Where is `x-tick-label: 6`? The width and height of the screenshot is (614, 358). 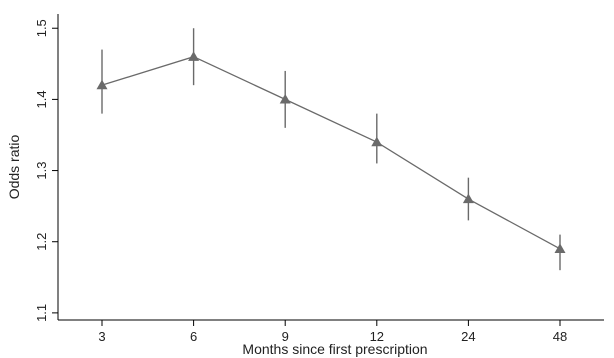
x-tick-label: 6 is located at coordinates (193, 336).